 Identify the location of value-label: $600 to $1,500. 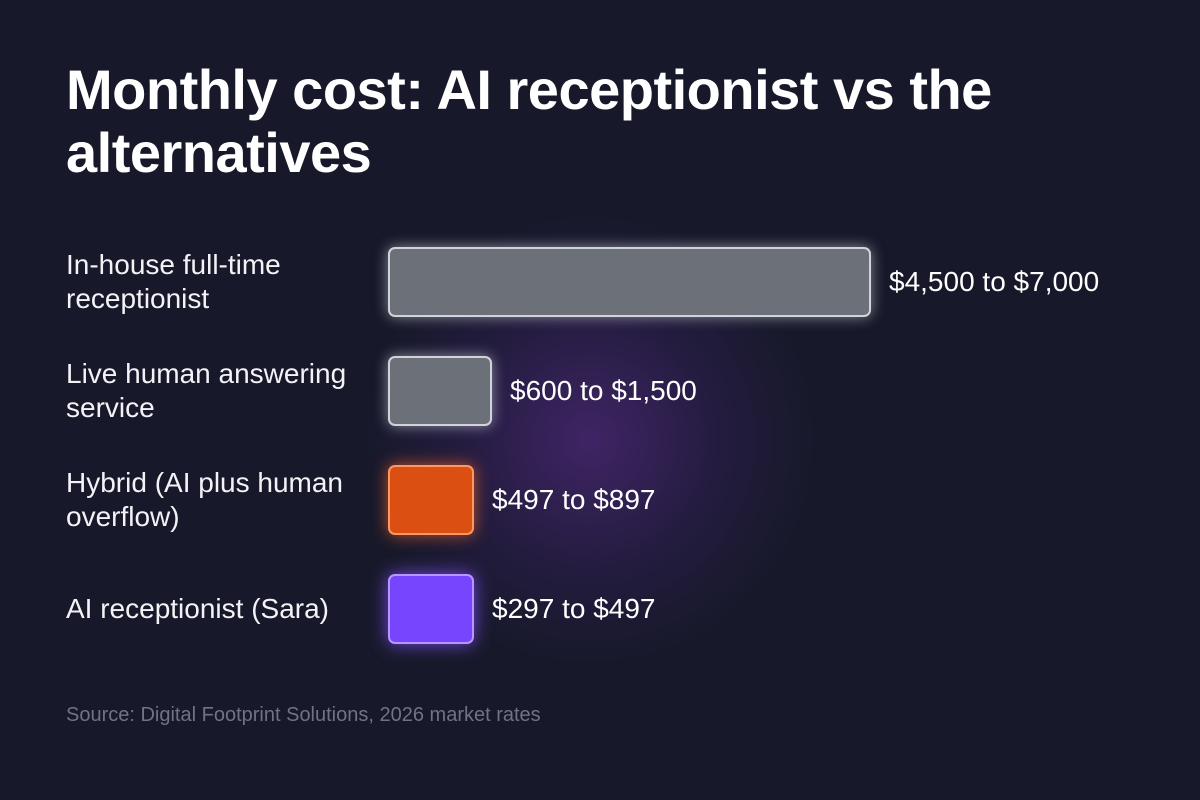
(603, 390).